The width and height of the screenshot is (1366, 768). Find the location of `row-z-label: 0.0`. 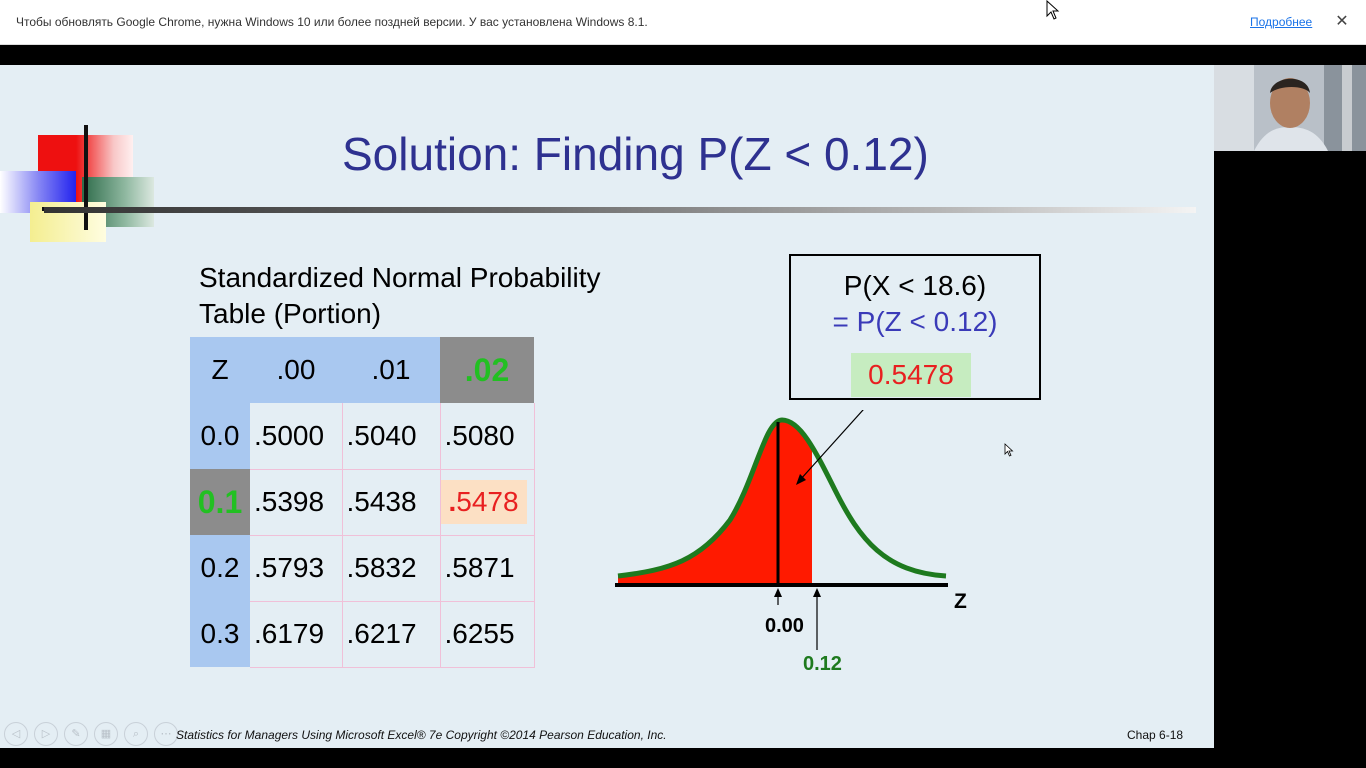

row-z-label: 0.0 is located at coordinates (220, 436).